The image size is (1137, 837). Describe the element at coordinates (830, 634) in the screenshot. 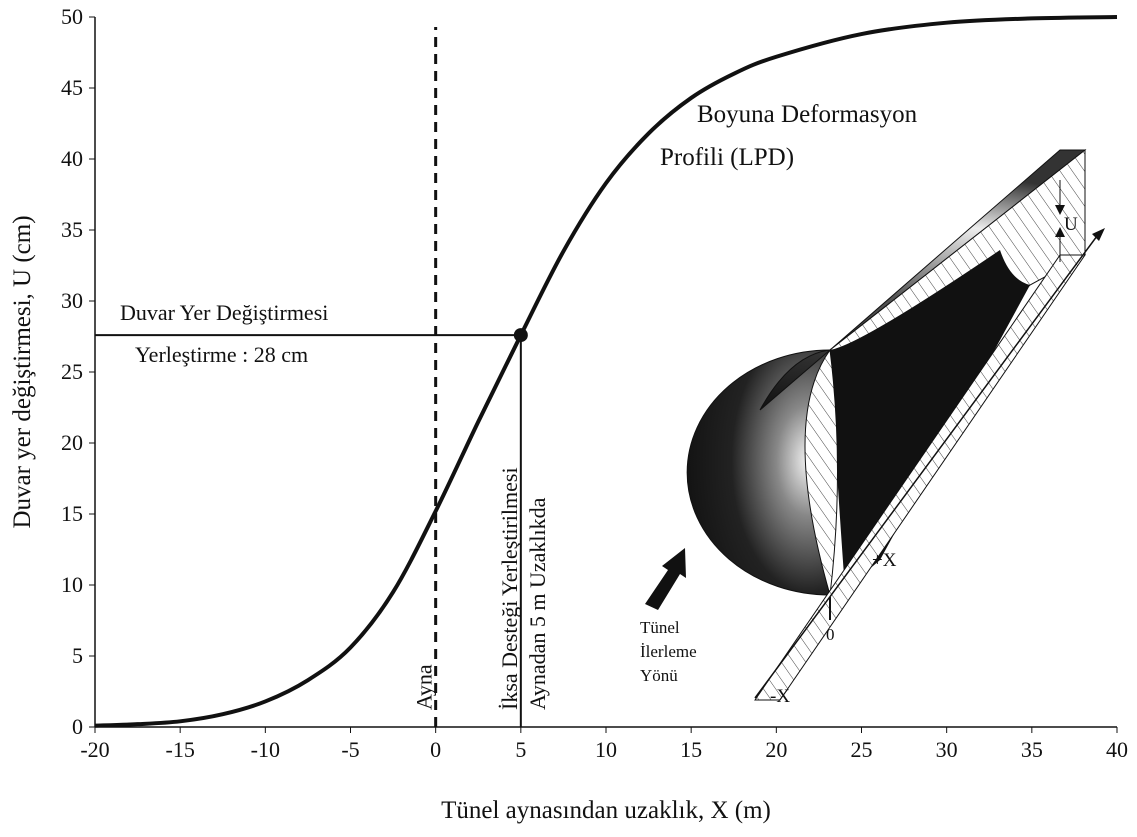

I see `illustration-label: 0` at that location.